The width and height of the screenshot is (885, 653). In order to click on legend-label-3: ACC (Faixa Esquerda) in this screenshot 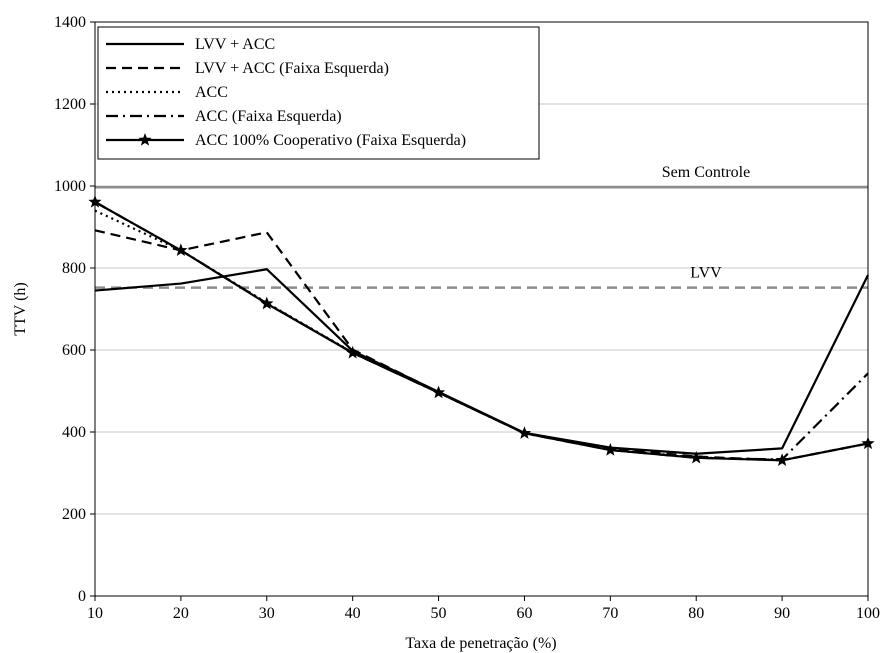, I will do `click(268, 116)`.